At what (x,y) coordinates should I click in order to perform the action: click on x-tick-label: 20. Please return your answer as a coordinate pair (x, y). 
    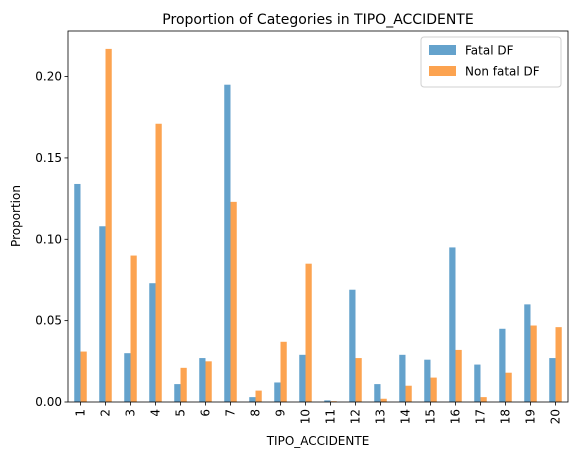
    Looking at the image, I should click on (556, 416).